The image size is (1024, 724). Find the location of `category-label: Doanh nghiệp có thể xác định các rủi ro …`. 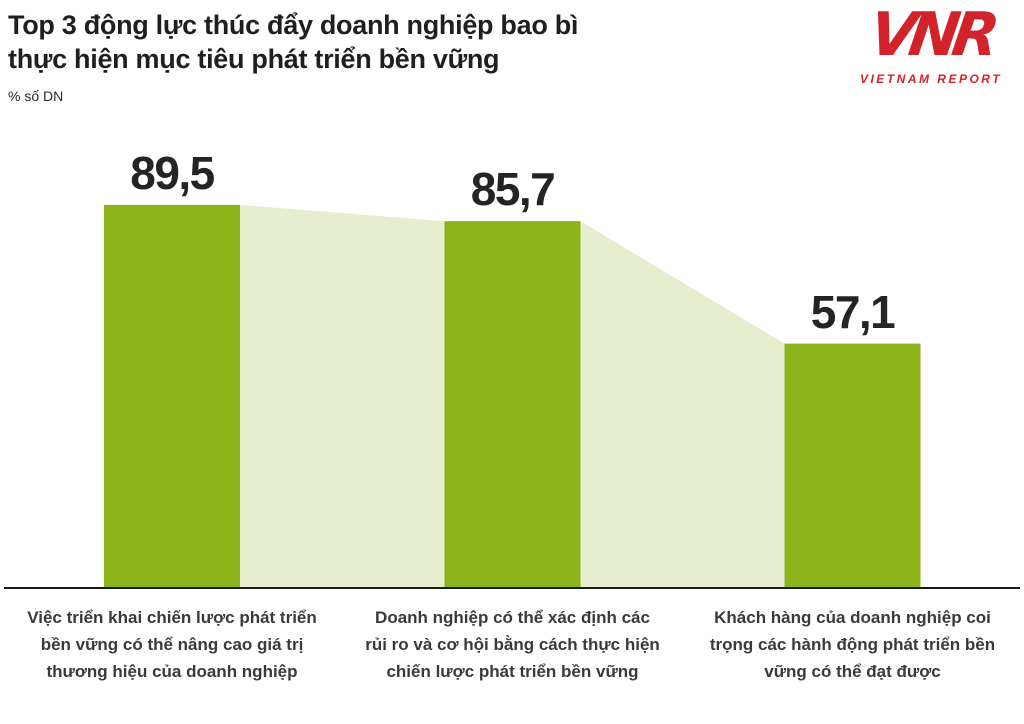

category-label: Doanh nghiệp có thể xác định các rủi ro … is located at coordinates (512, 644).